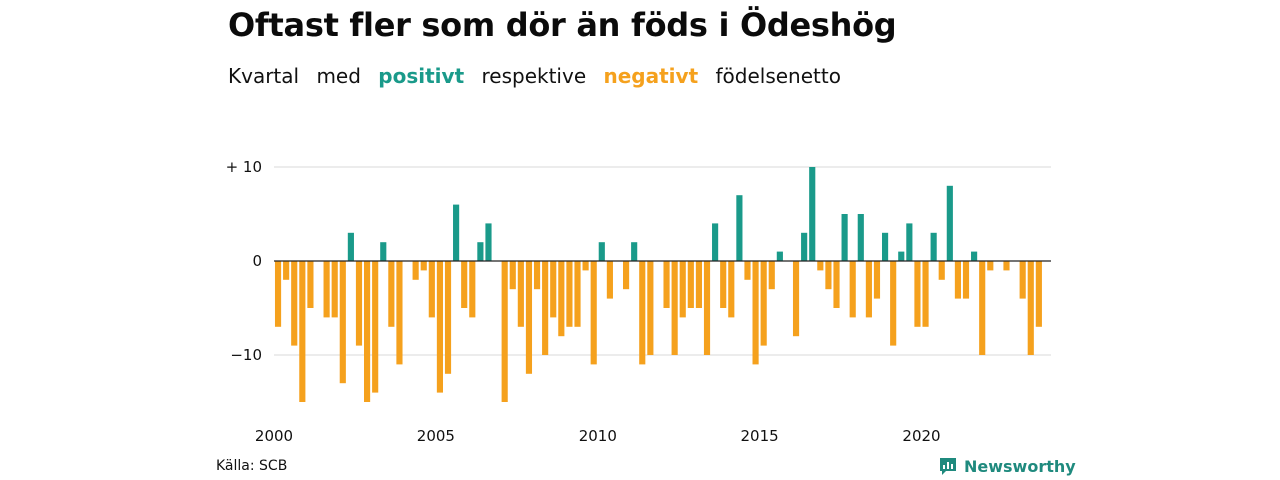 This screenshot has height=480, width=1280. Describe the element at coordinates (651, 76) in the screenshot. I see `legend-negative-label: negativt` at that location.